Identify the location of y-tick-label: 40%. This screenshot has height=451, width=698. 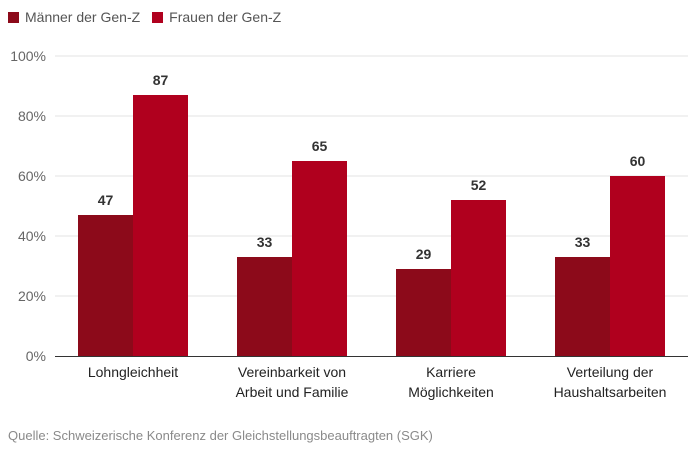
(32, 236).